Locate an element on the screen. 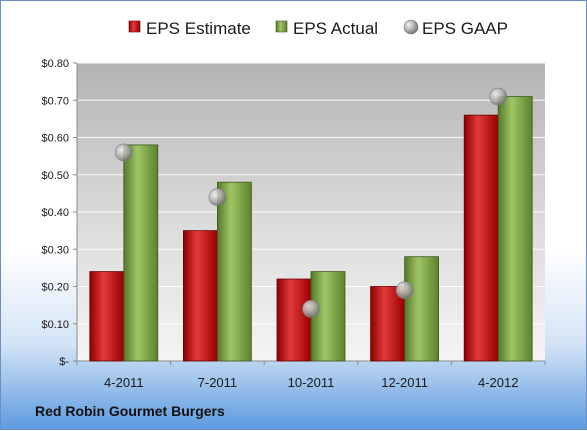  company-name: Red Robin Gourmet Burgers is located at coordinates (130, 411).